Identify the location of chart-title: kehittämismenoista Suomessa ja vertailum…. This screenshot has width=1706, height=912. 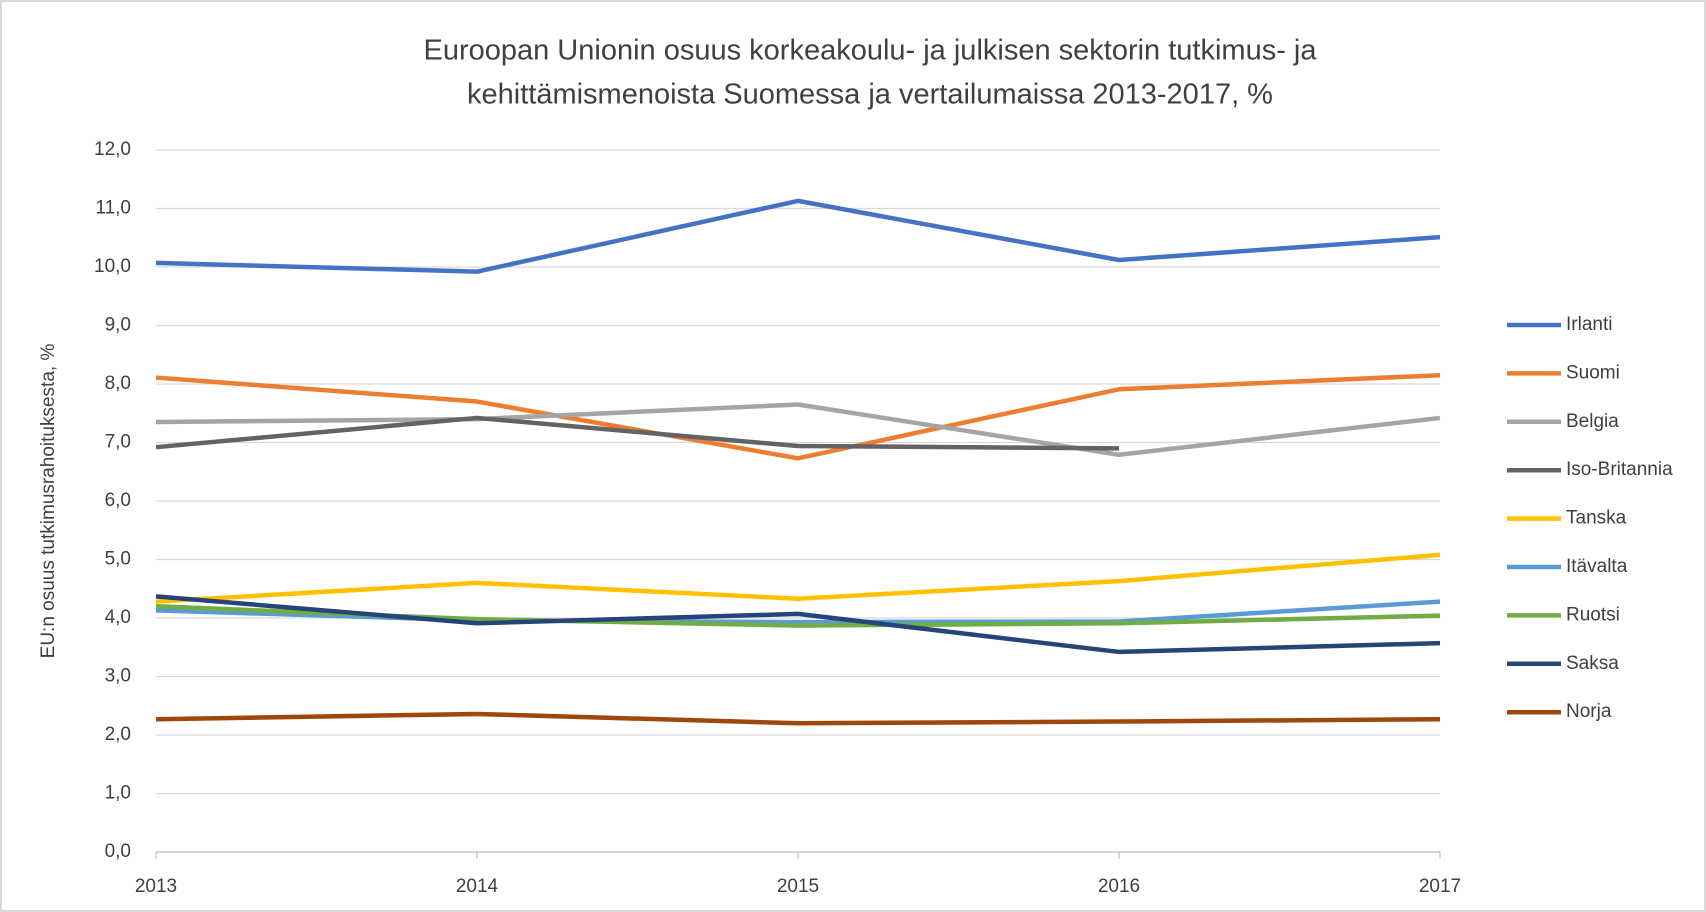
(870, 95).